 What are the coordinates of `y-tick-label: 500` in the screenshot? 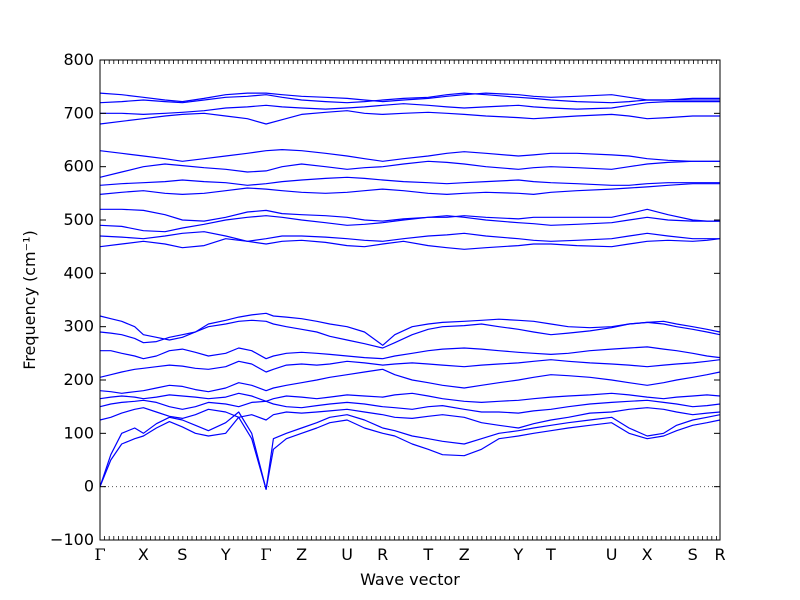 It's located at (78, 219).